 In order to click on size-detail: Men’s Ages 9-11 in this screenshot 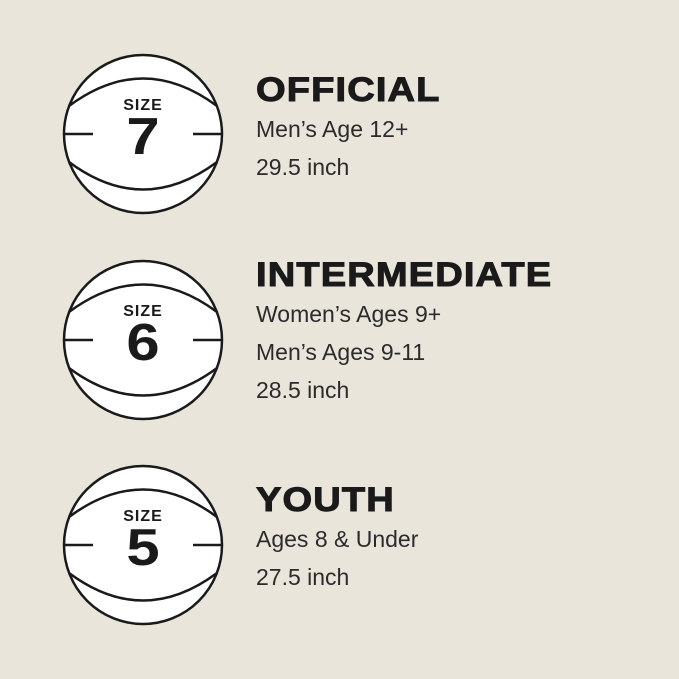, I will do `click(341, 352)`.